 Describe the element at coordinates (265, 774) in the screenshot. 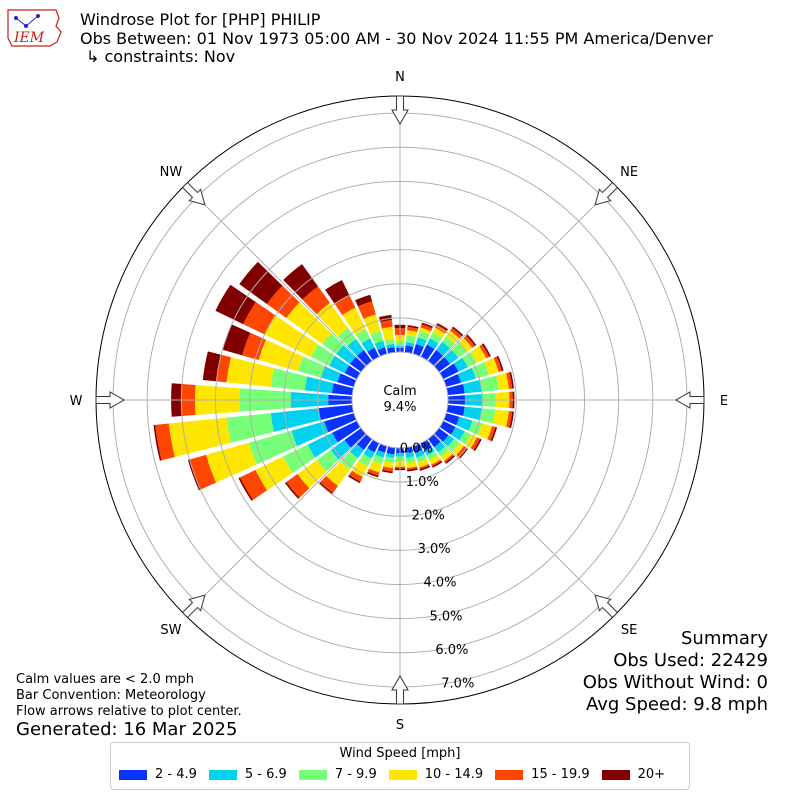

I see `legend-label: 5 - 6.9` at that location.